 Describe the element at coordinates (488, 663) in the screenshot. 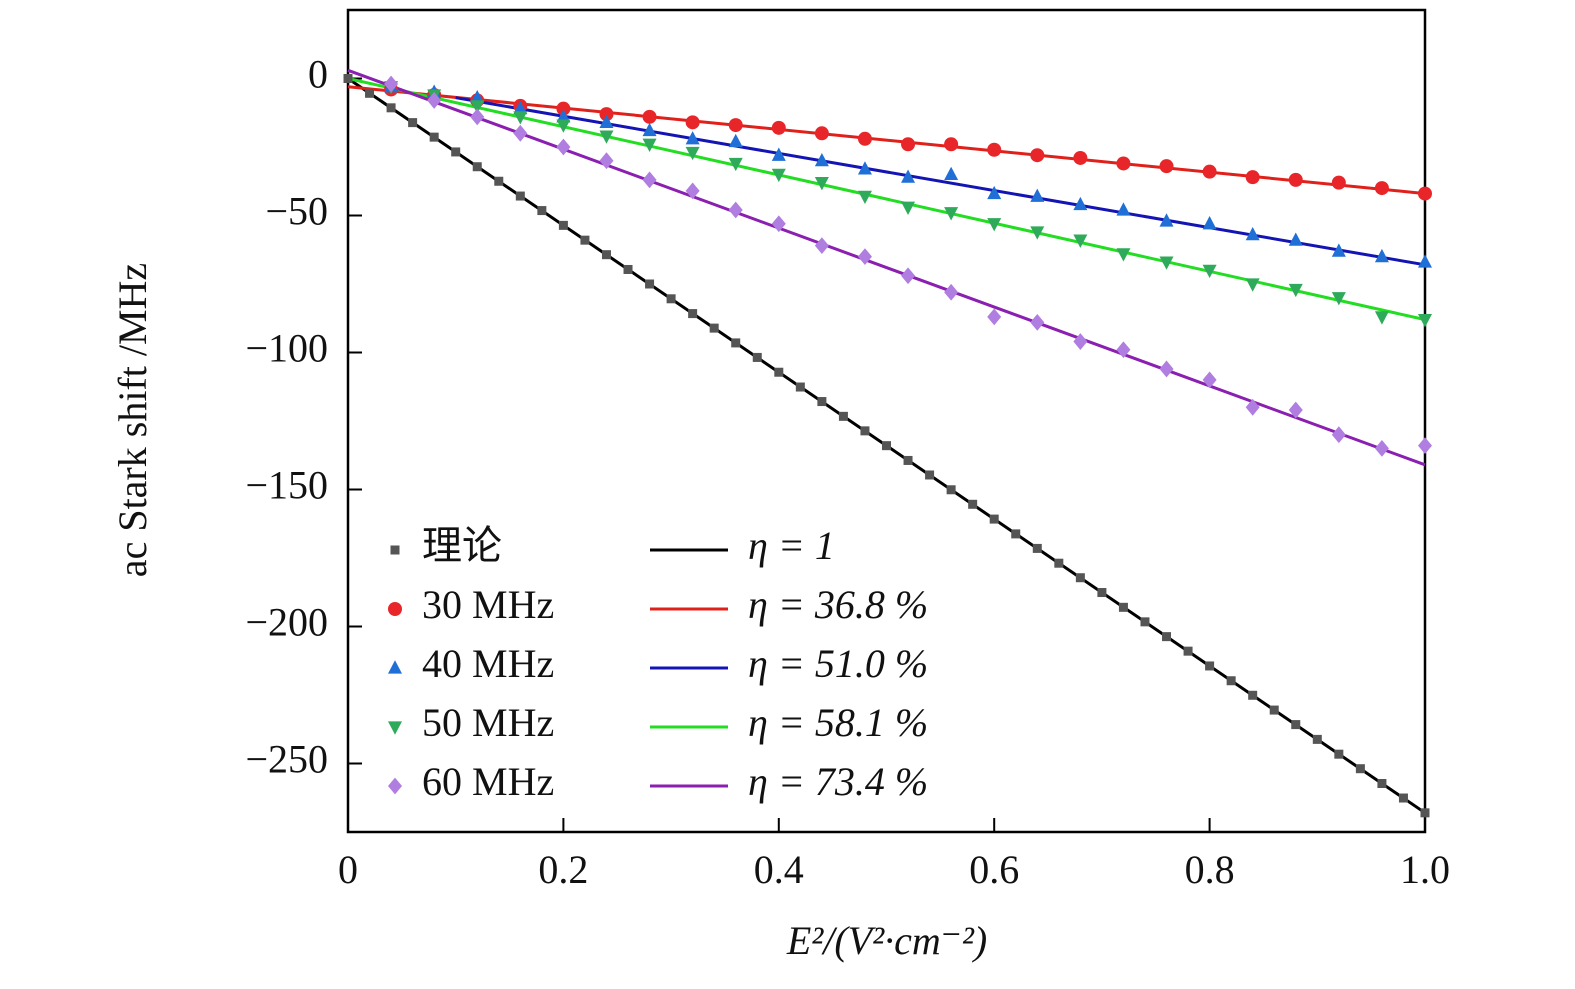

I see `legend-label: 40 MHz` at that location.